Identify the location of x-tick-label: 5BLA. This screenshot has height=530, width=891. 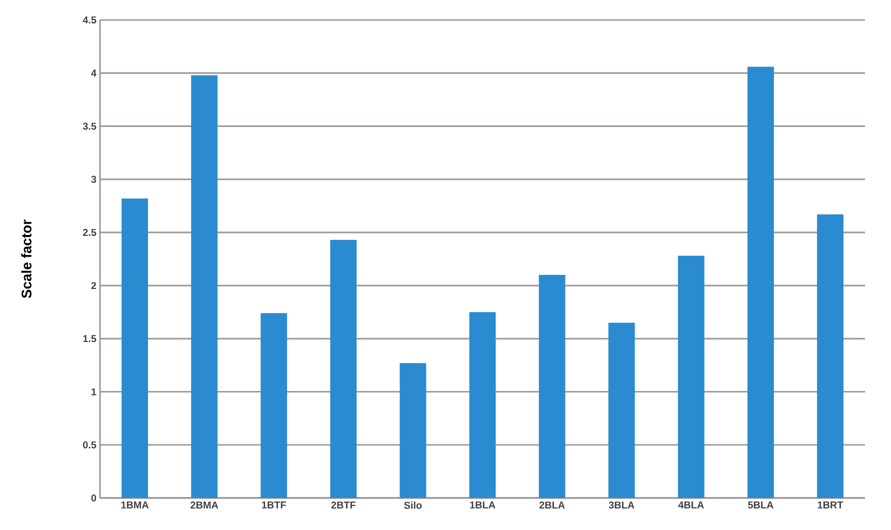
(761, 505).